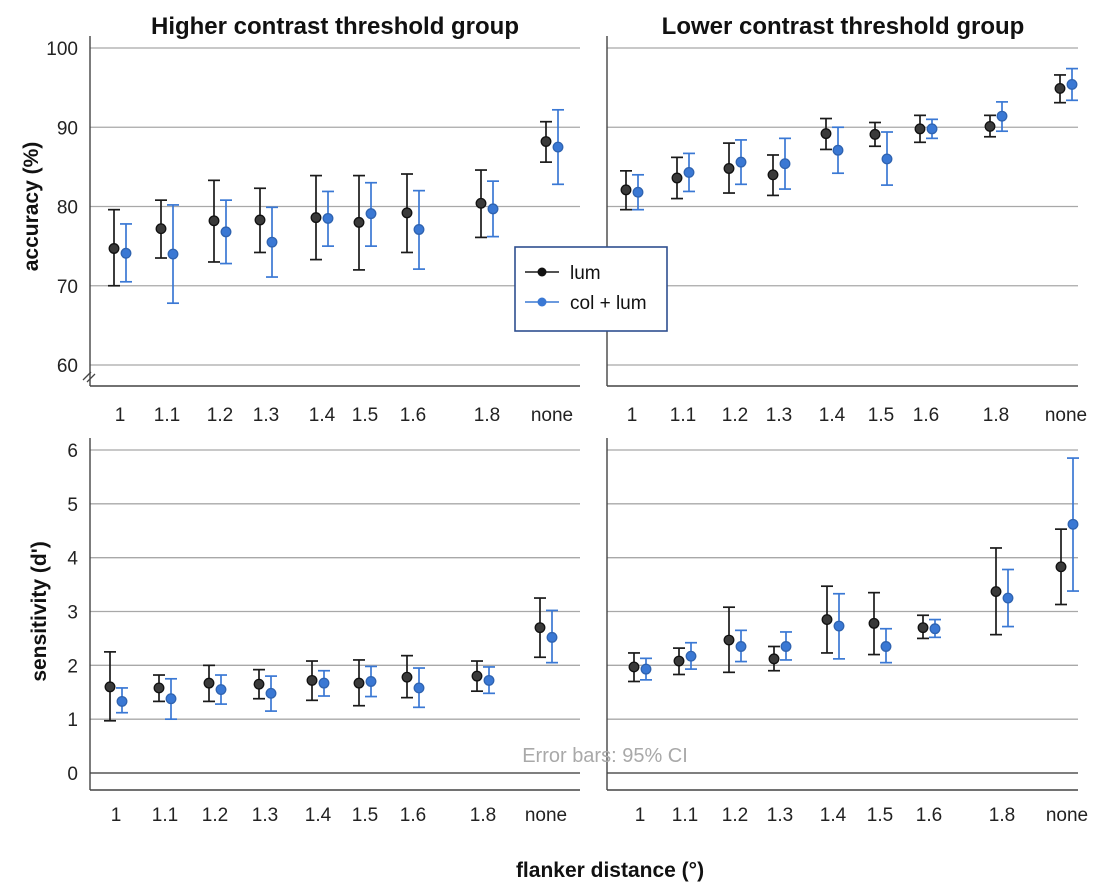 The width and height of the screenshot is (1096, 882). What do you see at coordinates (62, 49) in the screenshot?
I see `y-tick-label: 100` at bounding box center [62, 49].